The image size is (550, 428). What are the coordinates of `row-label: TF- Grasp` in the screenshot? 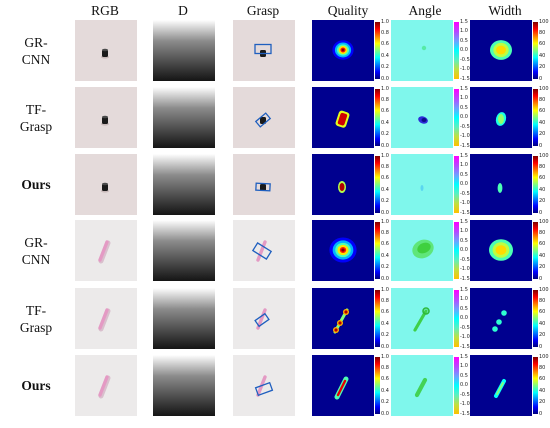 It's located at (36, 318).